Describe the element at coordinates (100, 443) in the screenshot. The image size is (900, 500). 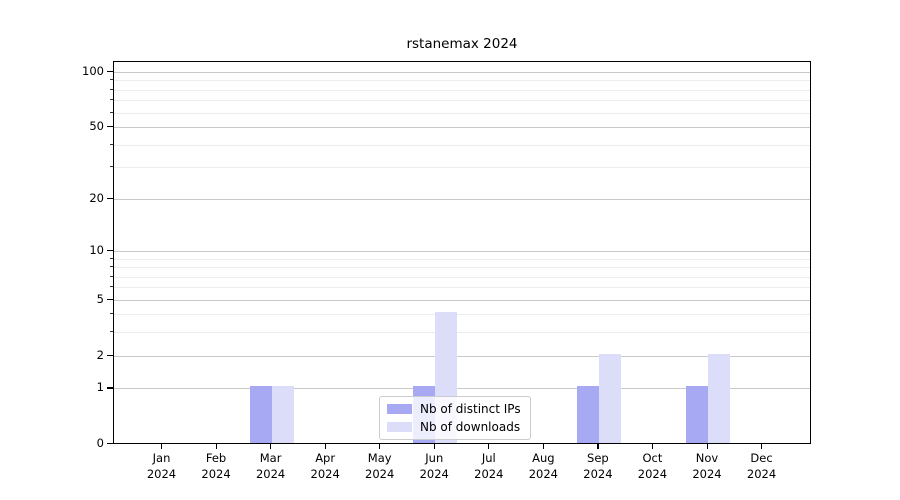
I see `y-tick-label: 0` at that location.